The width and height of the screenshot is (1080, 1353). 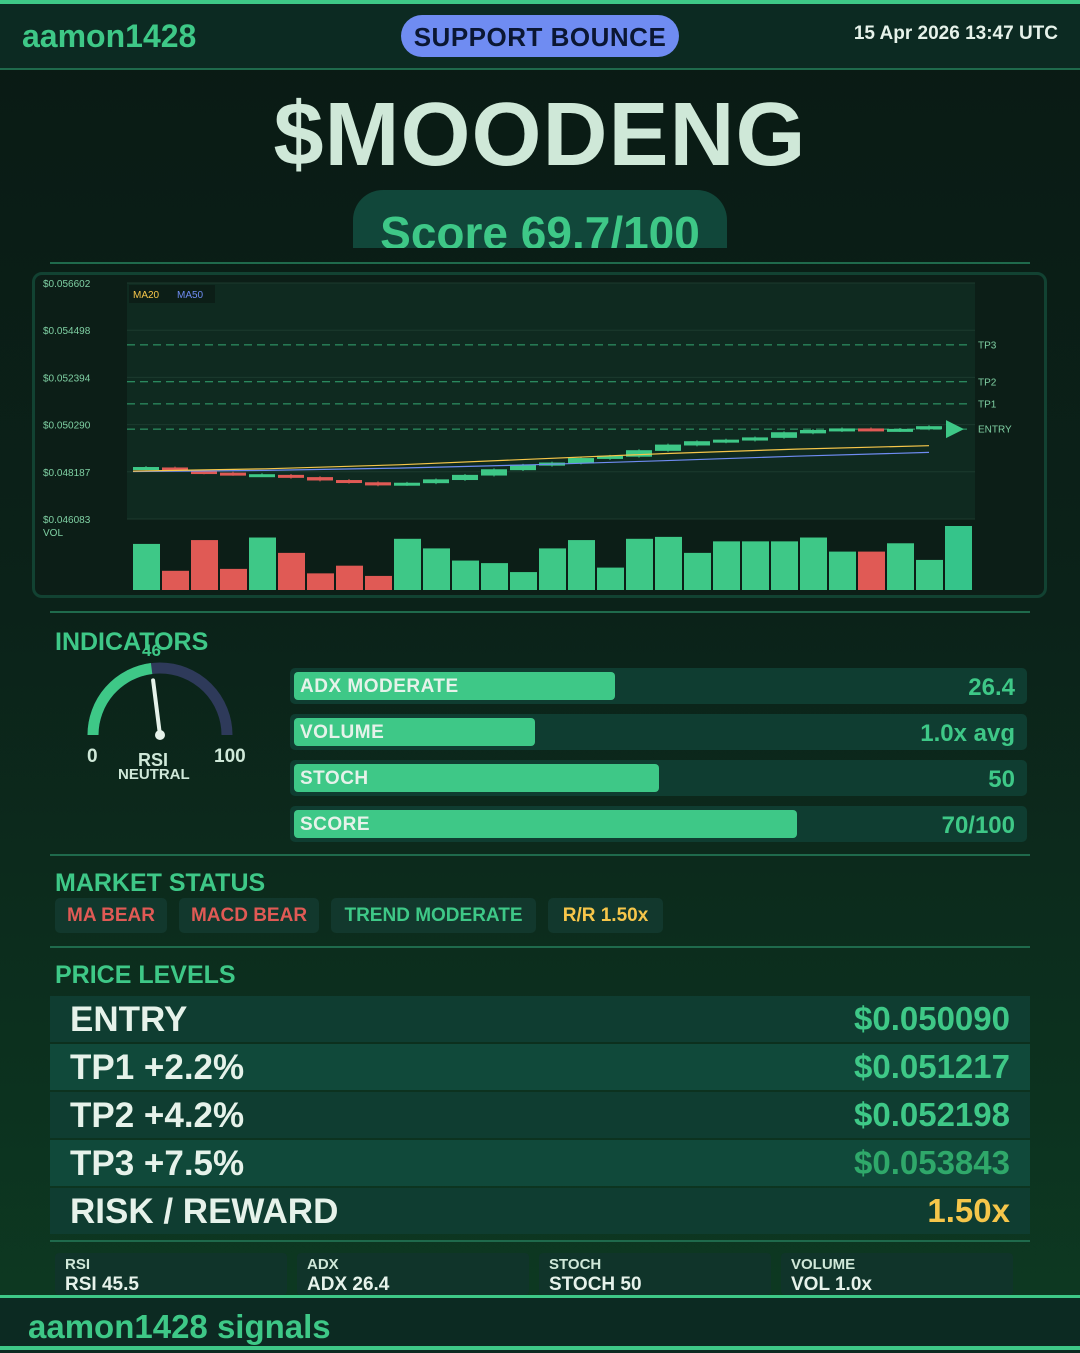 What do you see at coordinates (342, 732) in the screenshot?
I see `indicator-bar-label: VOLUME` at bounding box center [342, 732].